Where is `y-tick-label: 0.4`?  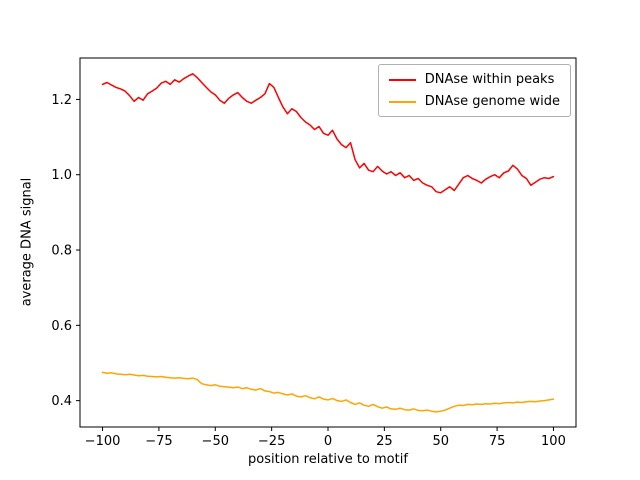
y-tick-label: 0.4 is located at coordinates (61, 401).